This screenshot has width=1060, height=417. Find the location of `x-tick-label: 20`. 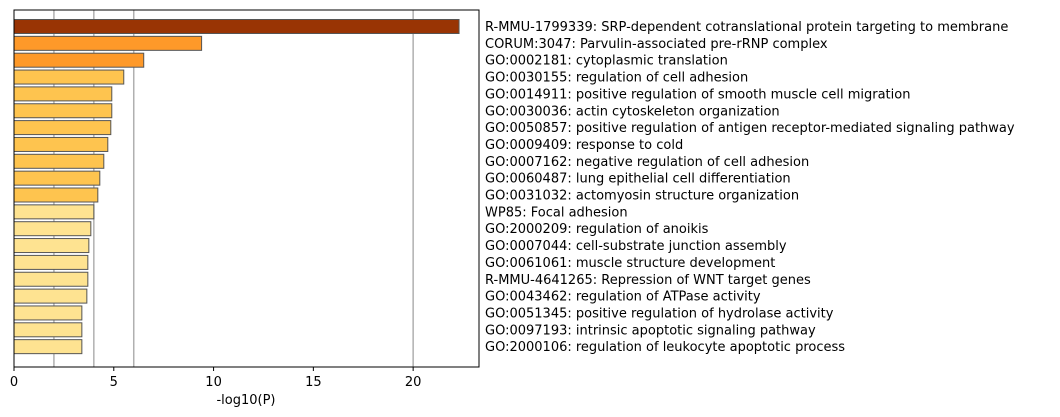

x-tick-label: 20 is located at coordinates (413, 382).